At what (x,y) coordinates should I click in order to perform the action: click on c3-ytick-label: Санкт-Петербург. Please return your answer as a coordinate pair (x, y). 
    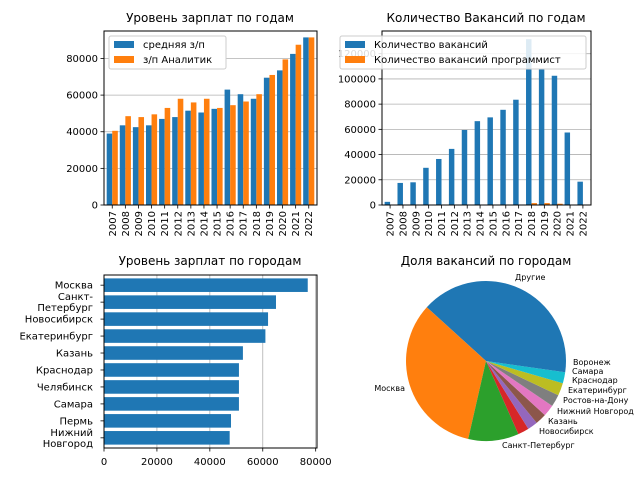
    Looking at the image, I should click on (65, 303).